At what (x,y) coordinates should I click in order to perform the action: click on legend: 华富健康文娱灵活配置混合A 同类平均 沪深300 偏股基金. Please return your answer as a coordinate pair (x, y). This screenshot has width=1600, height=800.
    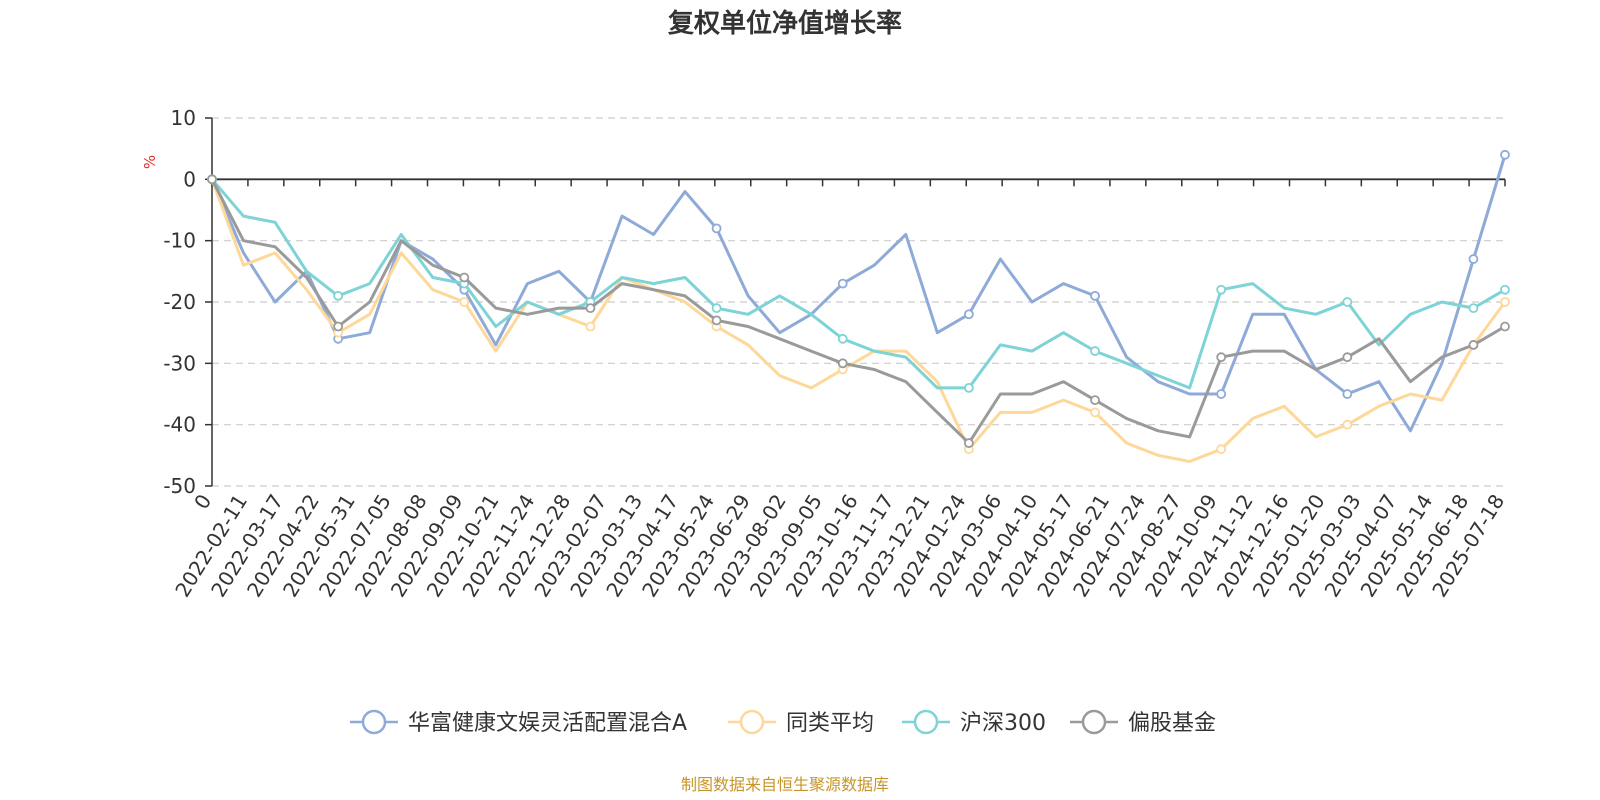
    Looking at the image, I should click on (783, 722).